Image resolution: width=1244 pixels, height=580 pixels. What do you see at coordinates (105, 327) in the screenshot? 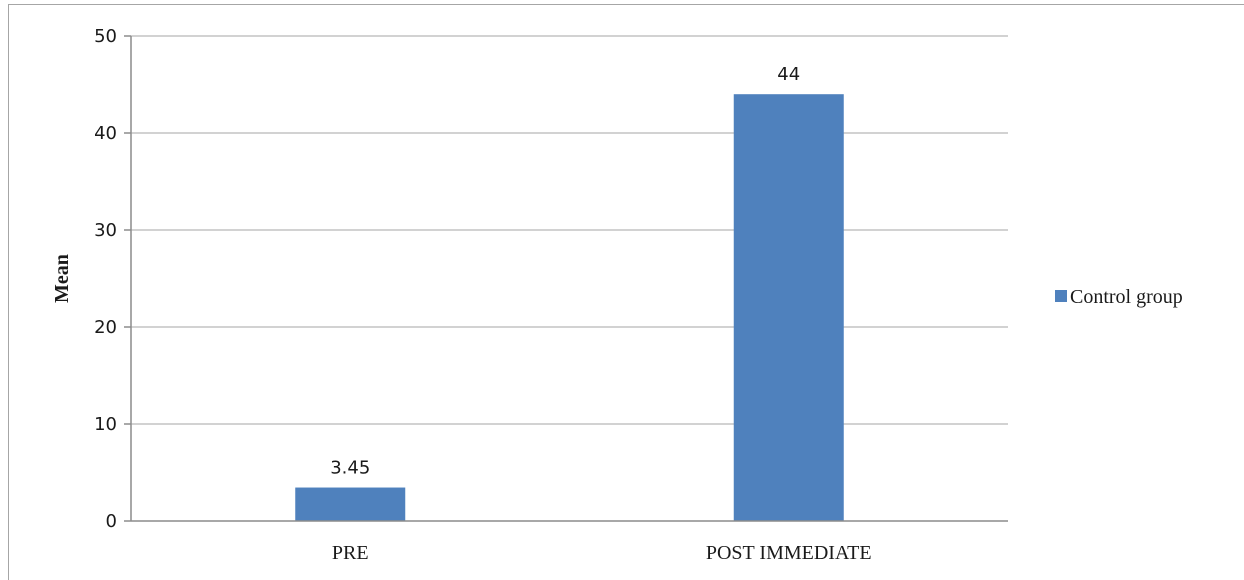
I see `y-tick-label-2: 20` at bounding box center [105, 327].